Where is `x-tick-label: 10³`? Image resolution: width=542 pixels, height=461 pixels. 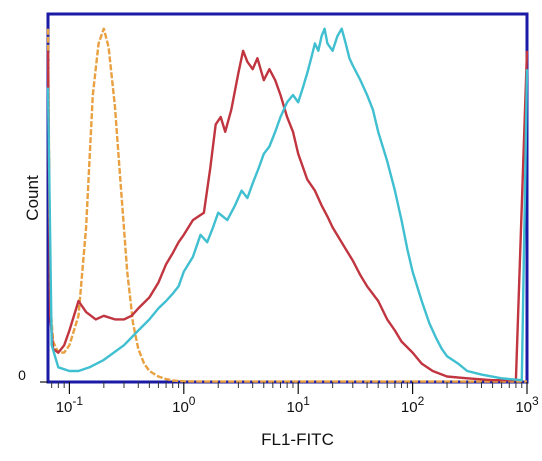
x-tick-label: 10³ is located at coordinates (527, 405).